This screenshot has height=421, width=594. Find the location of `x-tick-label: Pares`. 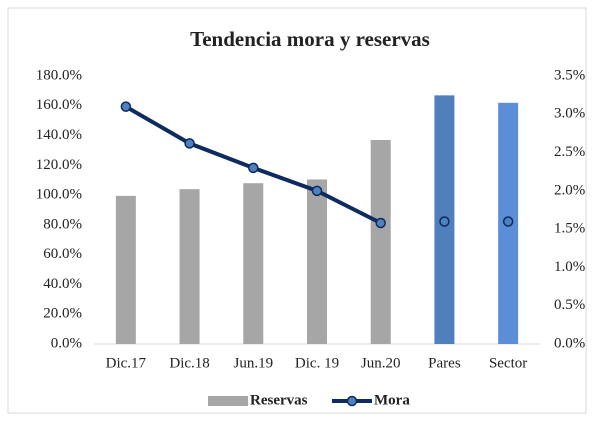

x-tick-label: Pares is located at coordinates (444, 363).